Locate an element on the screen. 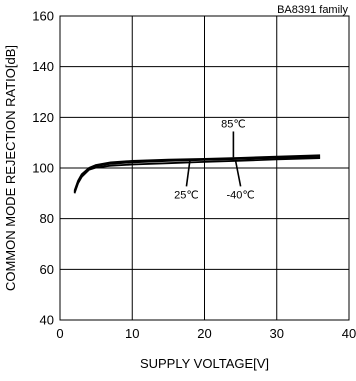  y-tick-label: 160 is located at coordinates (43, 16).